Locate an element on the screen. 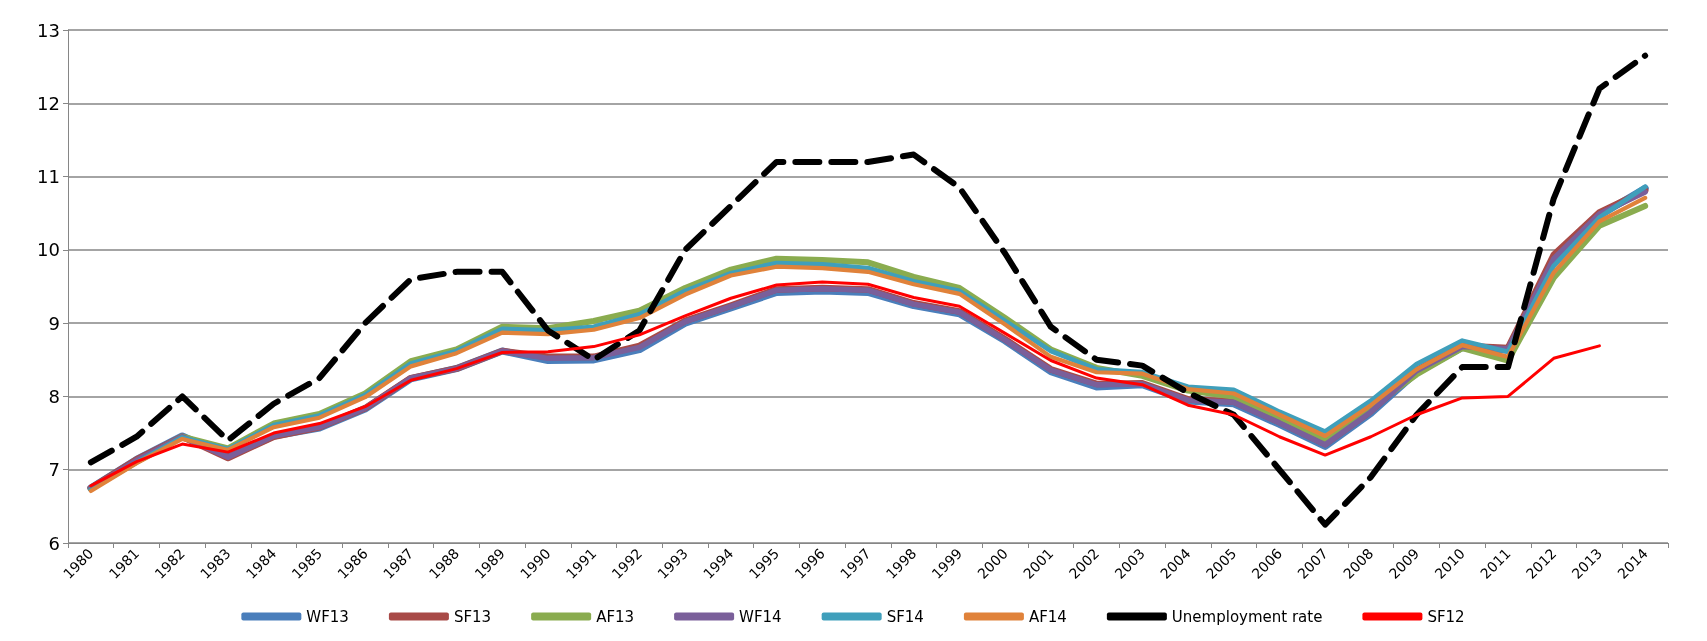  y-tick-label: 8 is located at coordinates (54, 396).